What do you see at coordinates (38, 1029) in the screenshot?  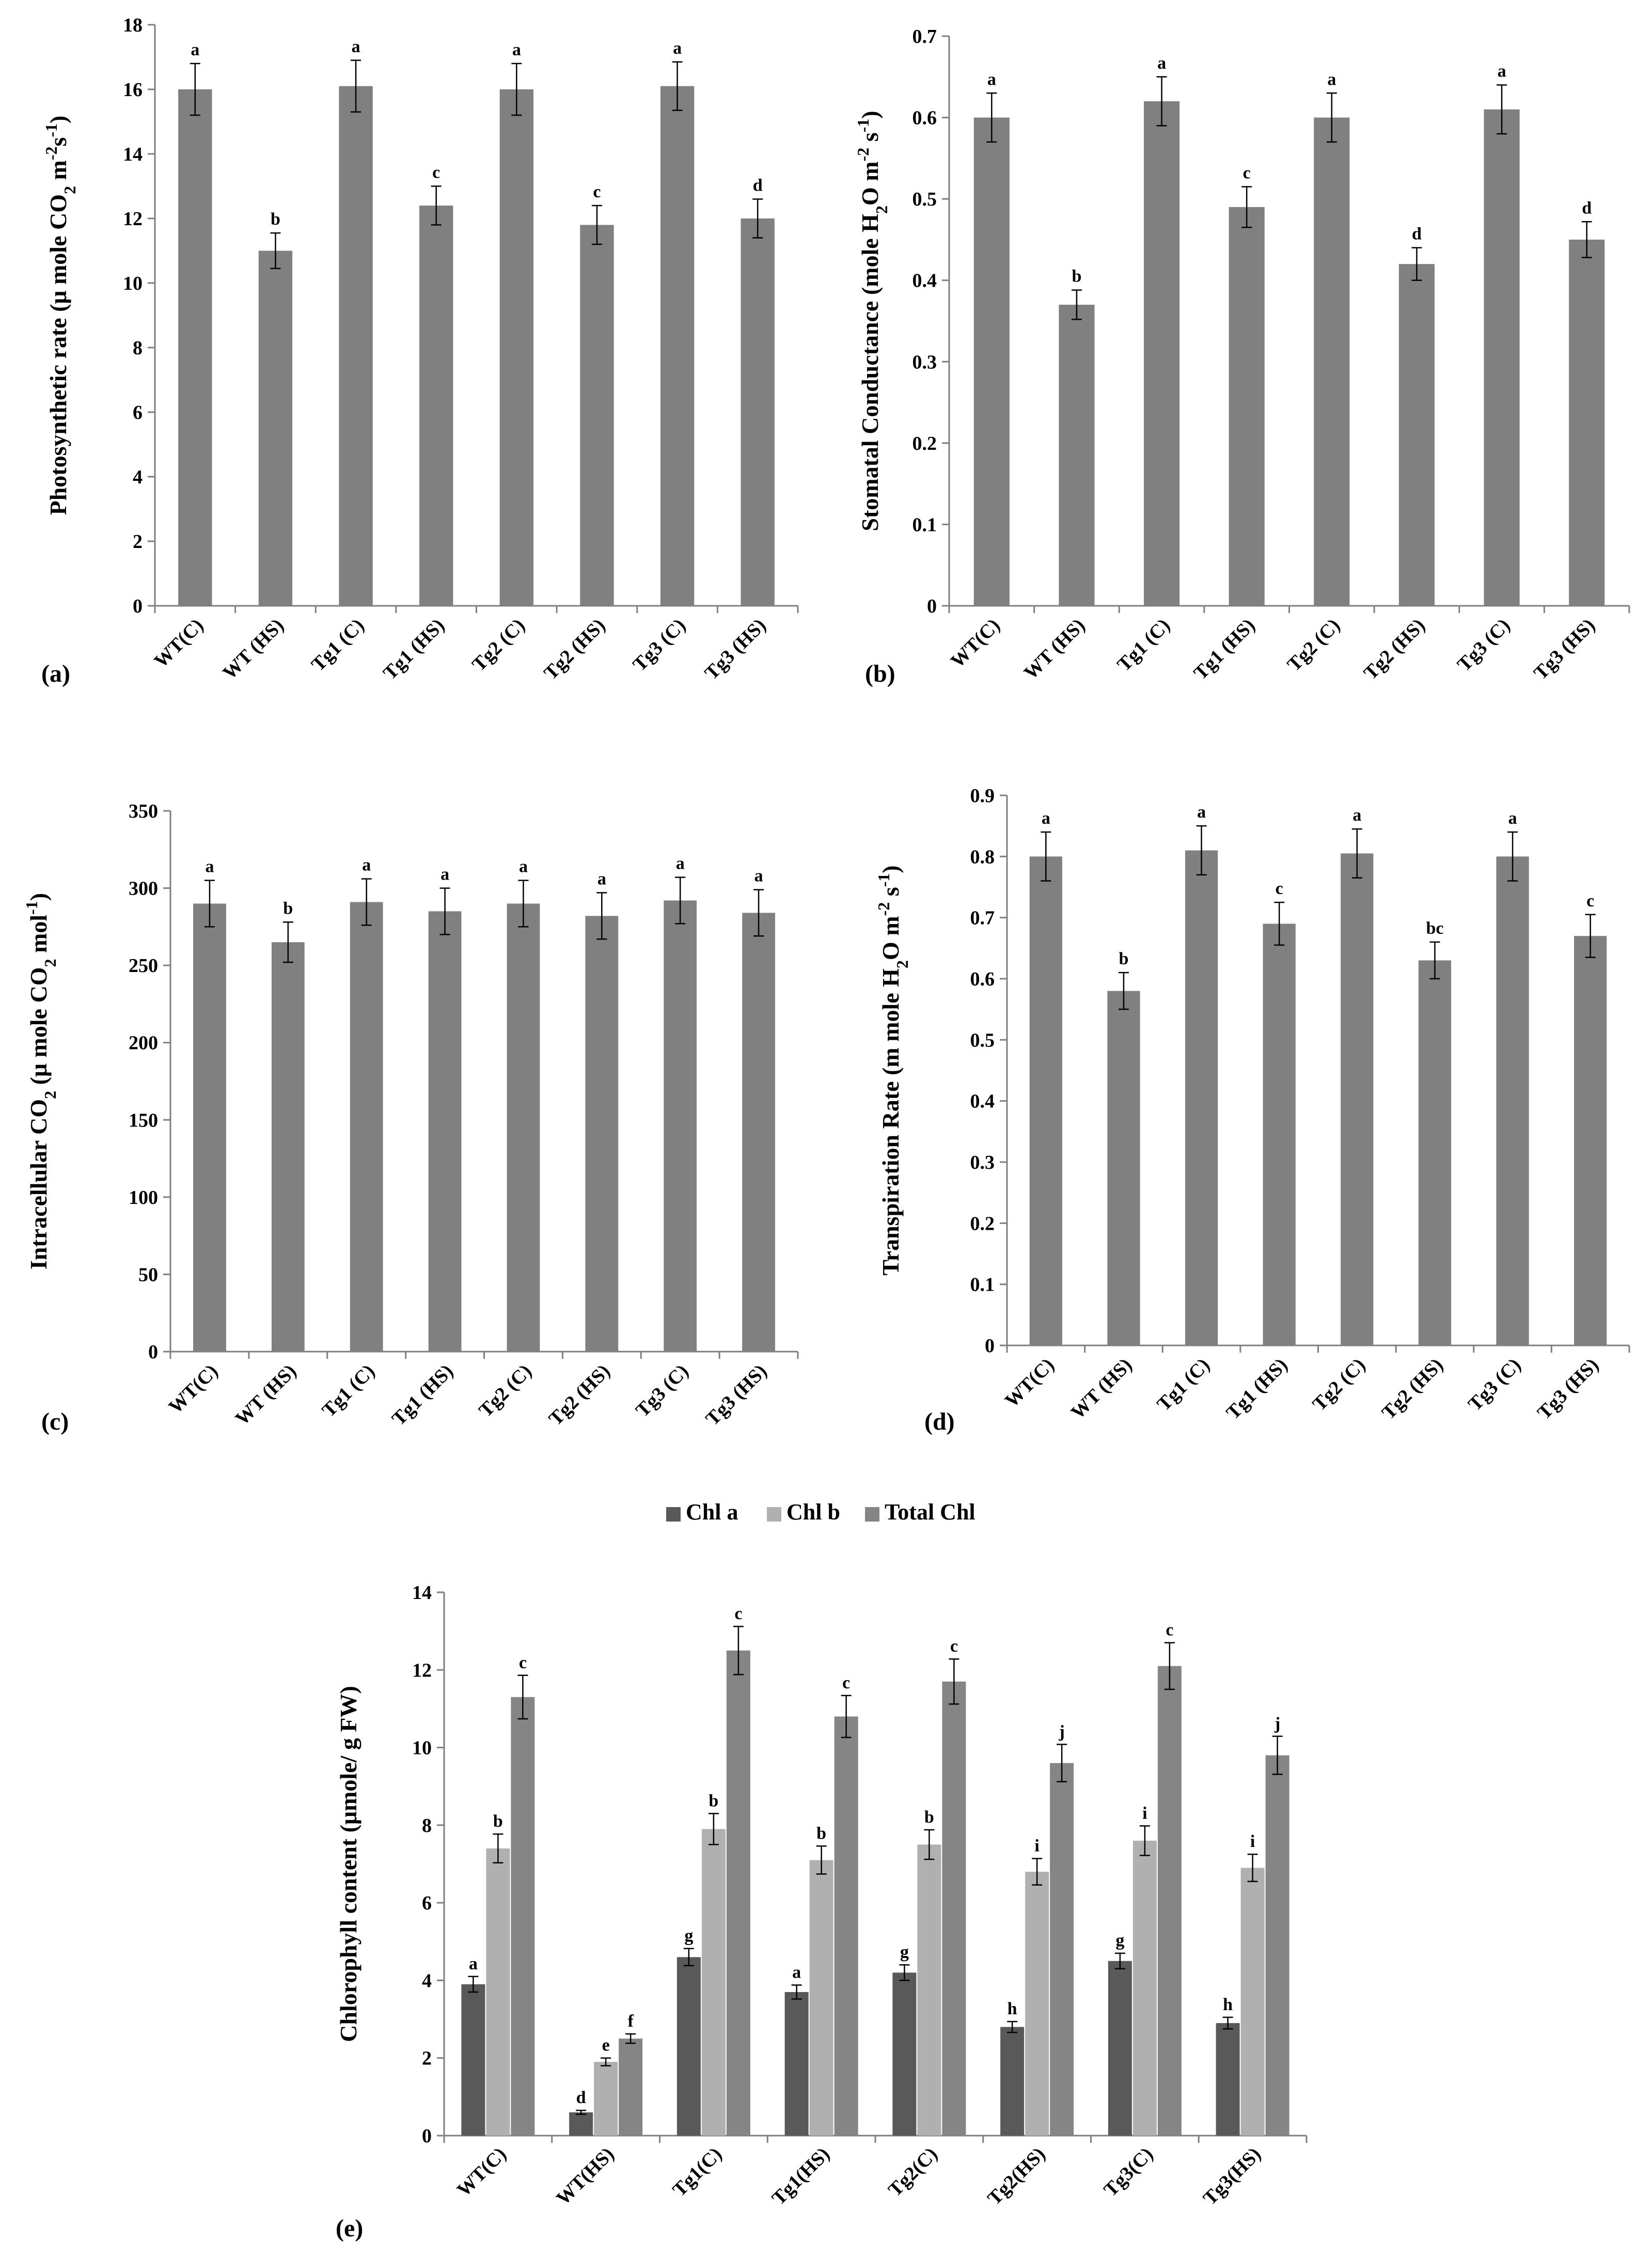 I see `y-axis-label-part: (μ mole CO` at bounding box center [38, 1029].